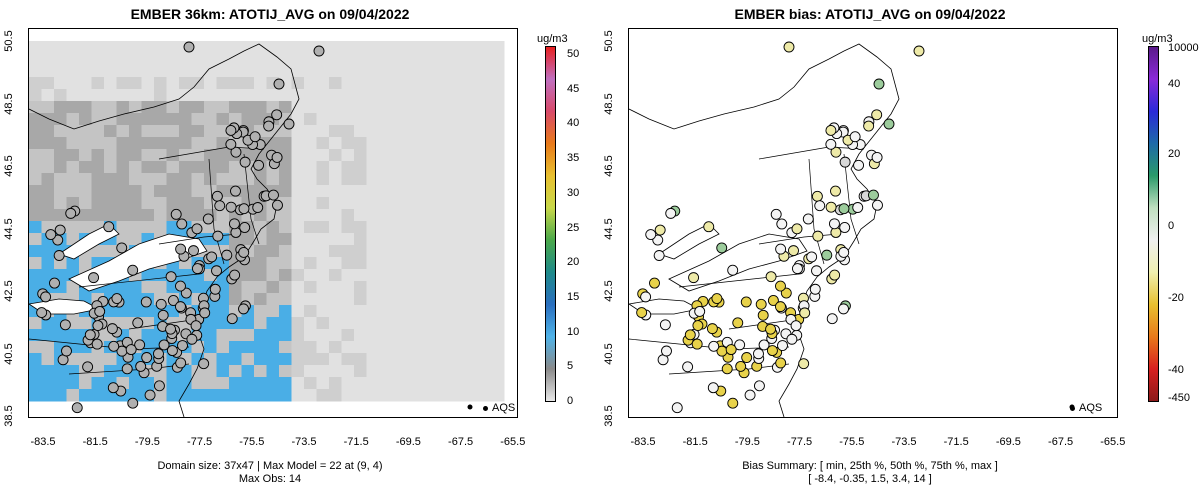 The width and height of the screenshot is (1200, 502). What do you see at coordinates (609, 291) in the screenshot?
I see `y-tick-label: 42.5` at bounding box center [609, 291].